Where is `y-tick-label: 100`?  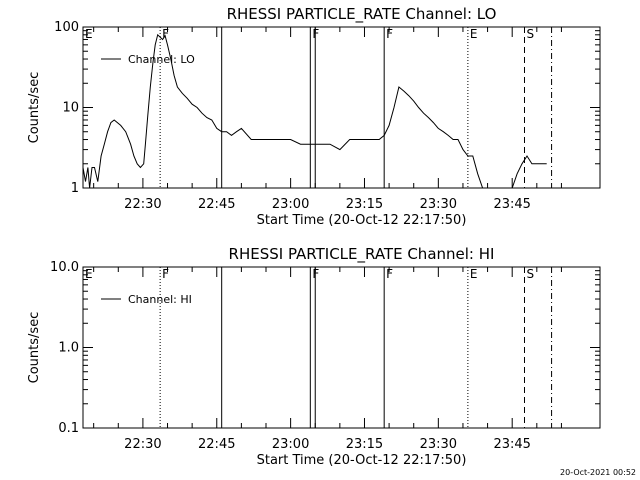 y-tick-label: 100 is located at coordinates (66, 27).